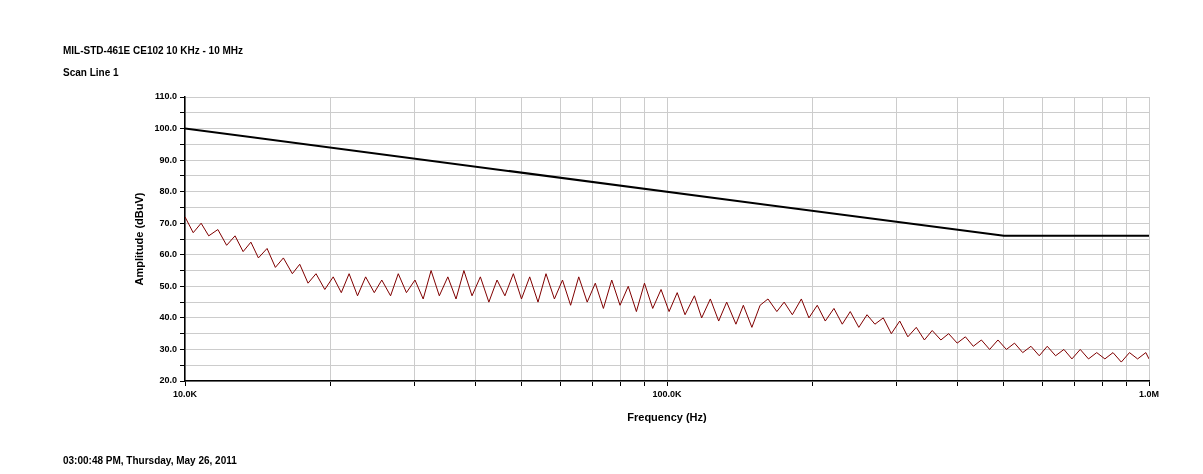 The height and width of the screenshot is (474, 1203). What do you see at coordinates (1149, 393) in the screenshot?
I see `x-tick-label: 1.0M` at bounding box center [1149, 393].